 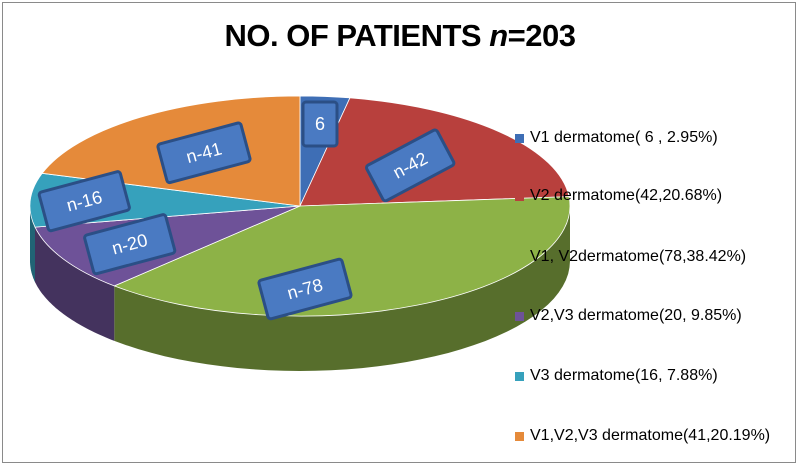 What do you see at coordinates (624, 375) in the screenshot?
I see `legend-label: V3 dermatome(16, 7.88%)` at bounding box center [624, 375].